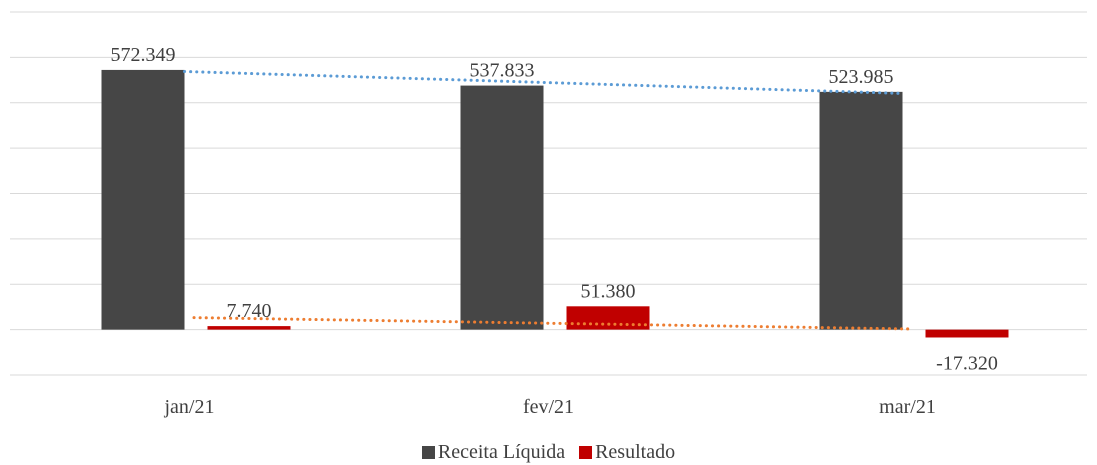 Image resolution: width=1097 pixels, height=465 pixels. I want to click on trendline-receita, so click(543, 82).